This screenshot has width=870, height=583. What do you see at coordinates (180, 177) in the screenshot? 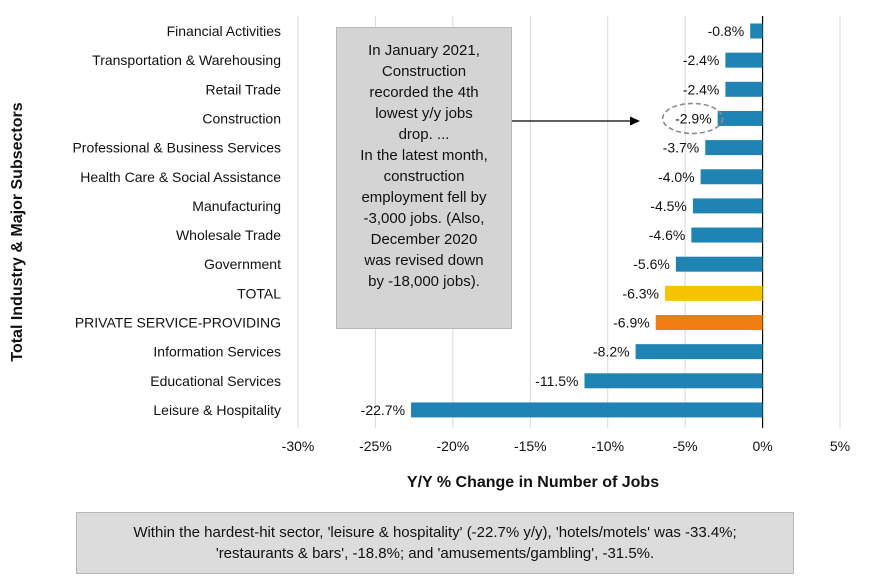
I see `category-label: Health Care & Social Assistance` at bounding box center [180, 177].